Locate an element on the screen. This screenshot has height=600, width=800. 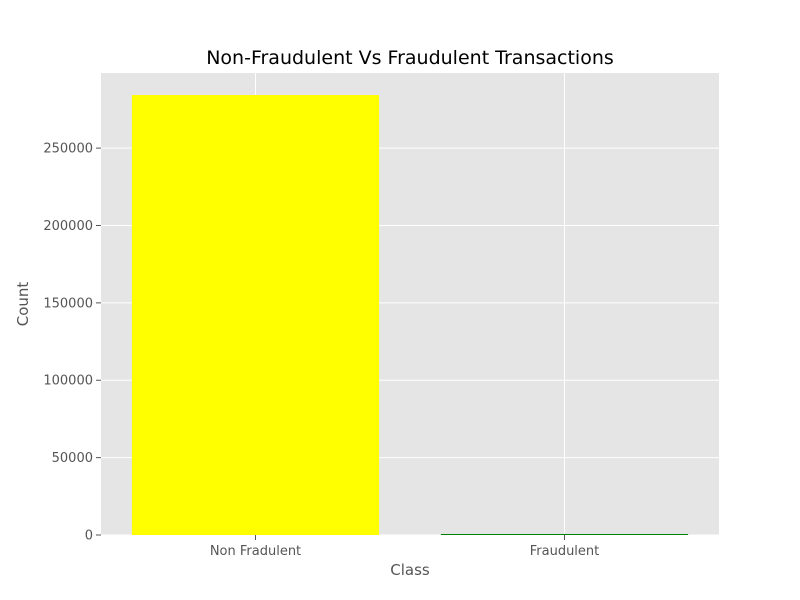
x-tick-label: Fraudulent is located at coordinates (565, 551).